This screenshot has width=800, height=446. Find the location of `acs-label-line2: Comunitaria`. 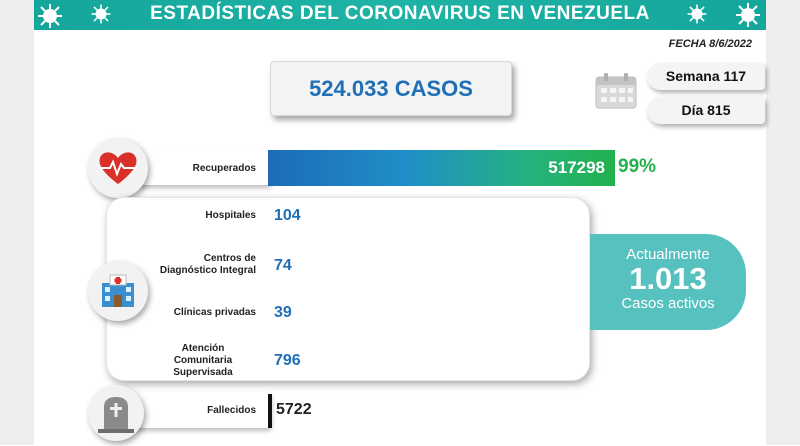

acs-label-line2: Comunitaria is located at coordinates (203, 360).